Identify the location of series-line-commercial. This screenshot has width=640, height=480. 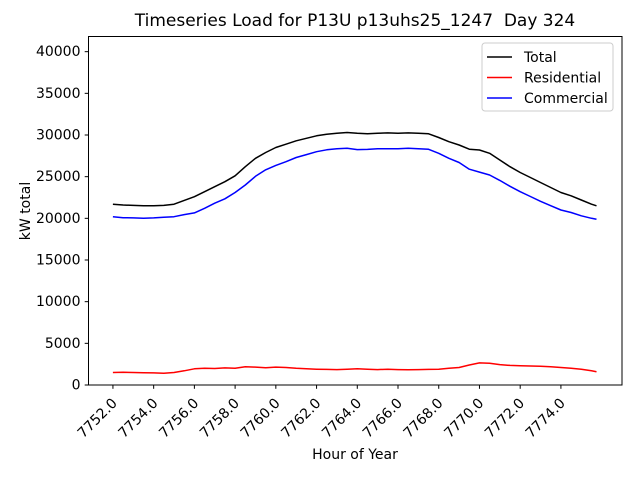
(354, 183).